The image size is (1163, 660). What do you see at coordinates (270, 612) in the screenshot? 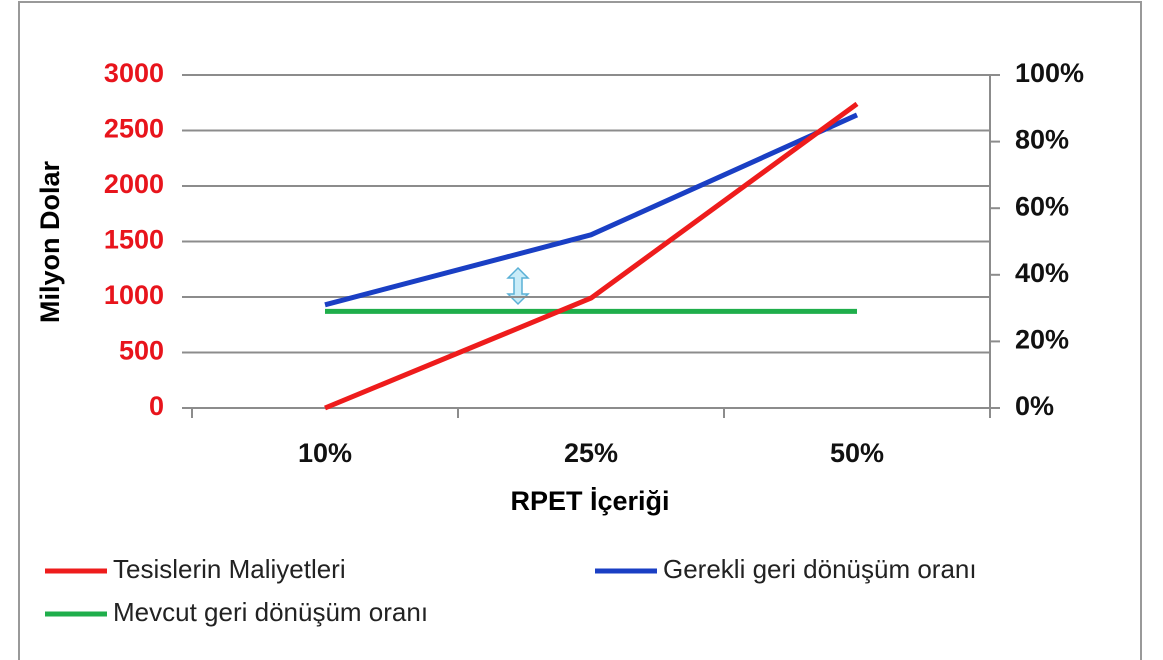
I see `legend-label: Mevcut geri dönüşüm oranı` at bounding box center [270, 612].